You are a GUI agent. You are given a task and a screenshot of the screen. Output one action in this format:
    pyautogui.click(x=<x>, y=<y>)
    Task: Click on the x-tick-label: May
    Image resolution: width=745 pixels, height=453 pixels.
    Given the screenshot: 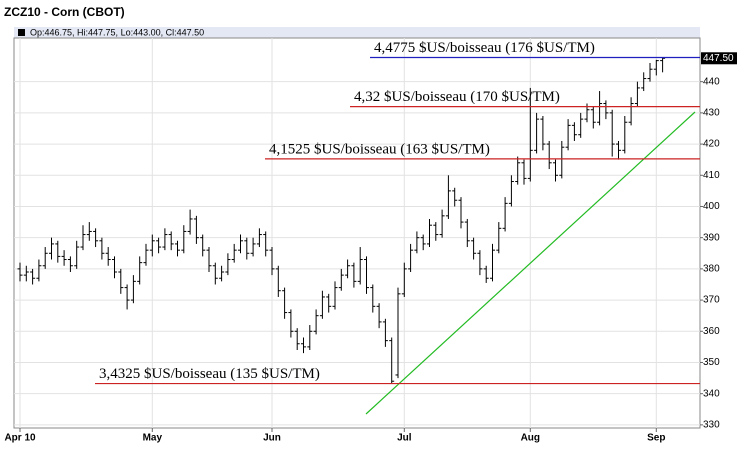 What is the action you would take?
    pyautogui.click(x=153, y=438)
    